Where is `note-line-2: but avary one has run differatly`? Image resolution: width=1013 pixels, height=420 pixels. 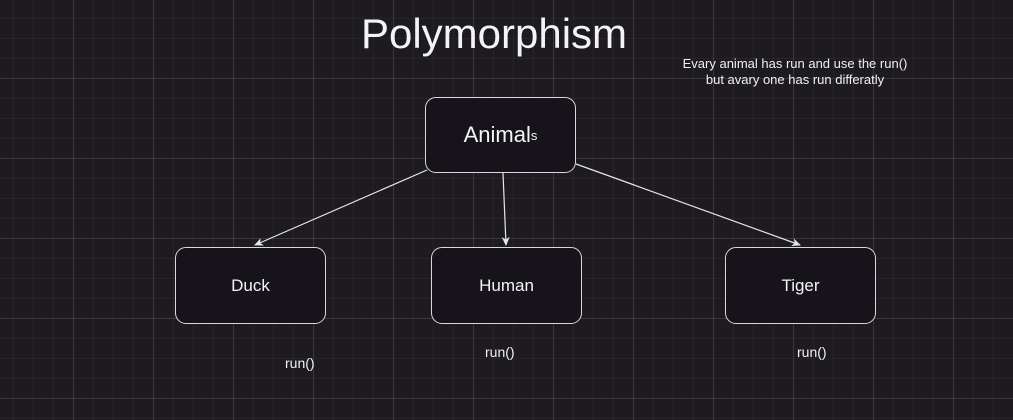 note-line-2: but avary one has run differatly is located at coordinates (795, 79).